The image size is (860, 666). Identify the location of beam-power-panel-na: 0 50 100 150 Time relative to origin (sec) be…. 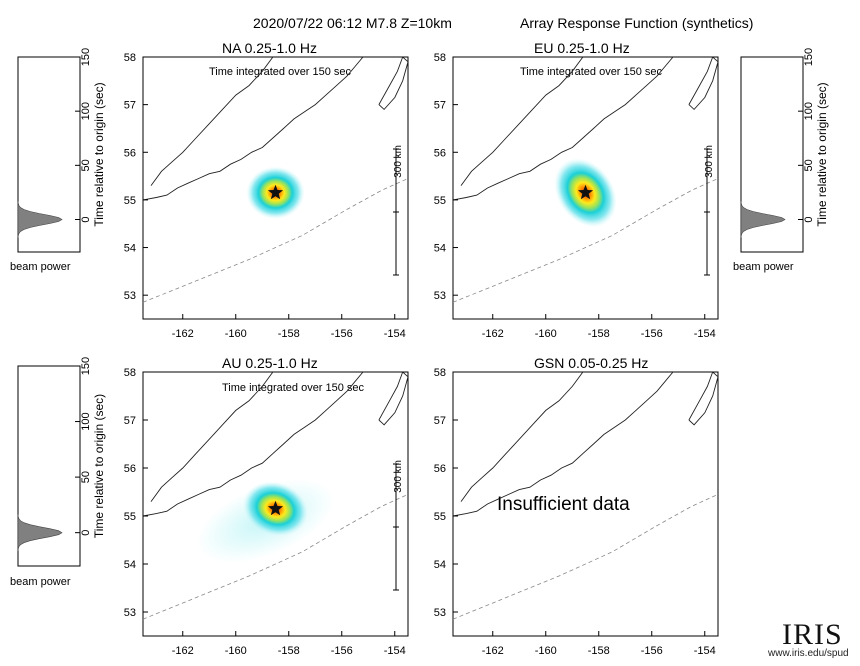
(58, 160).